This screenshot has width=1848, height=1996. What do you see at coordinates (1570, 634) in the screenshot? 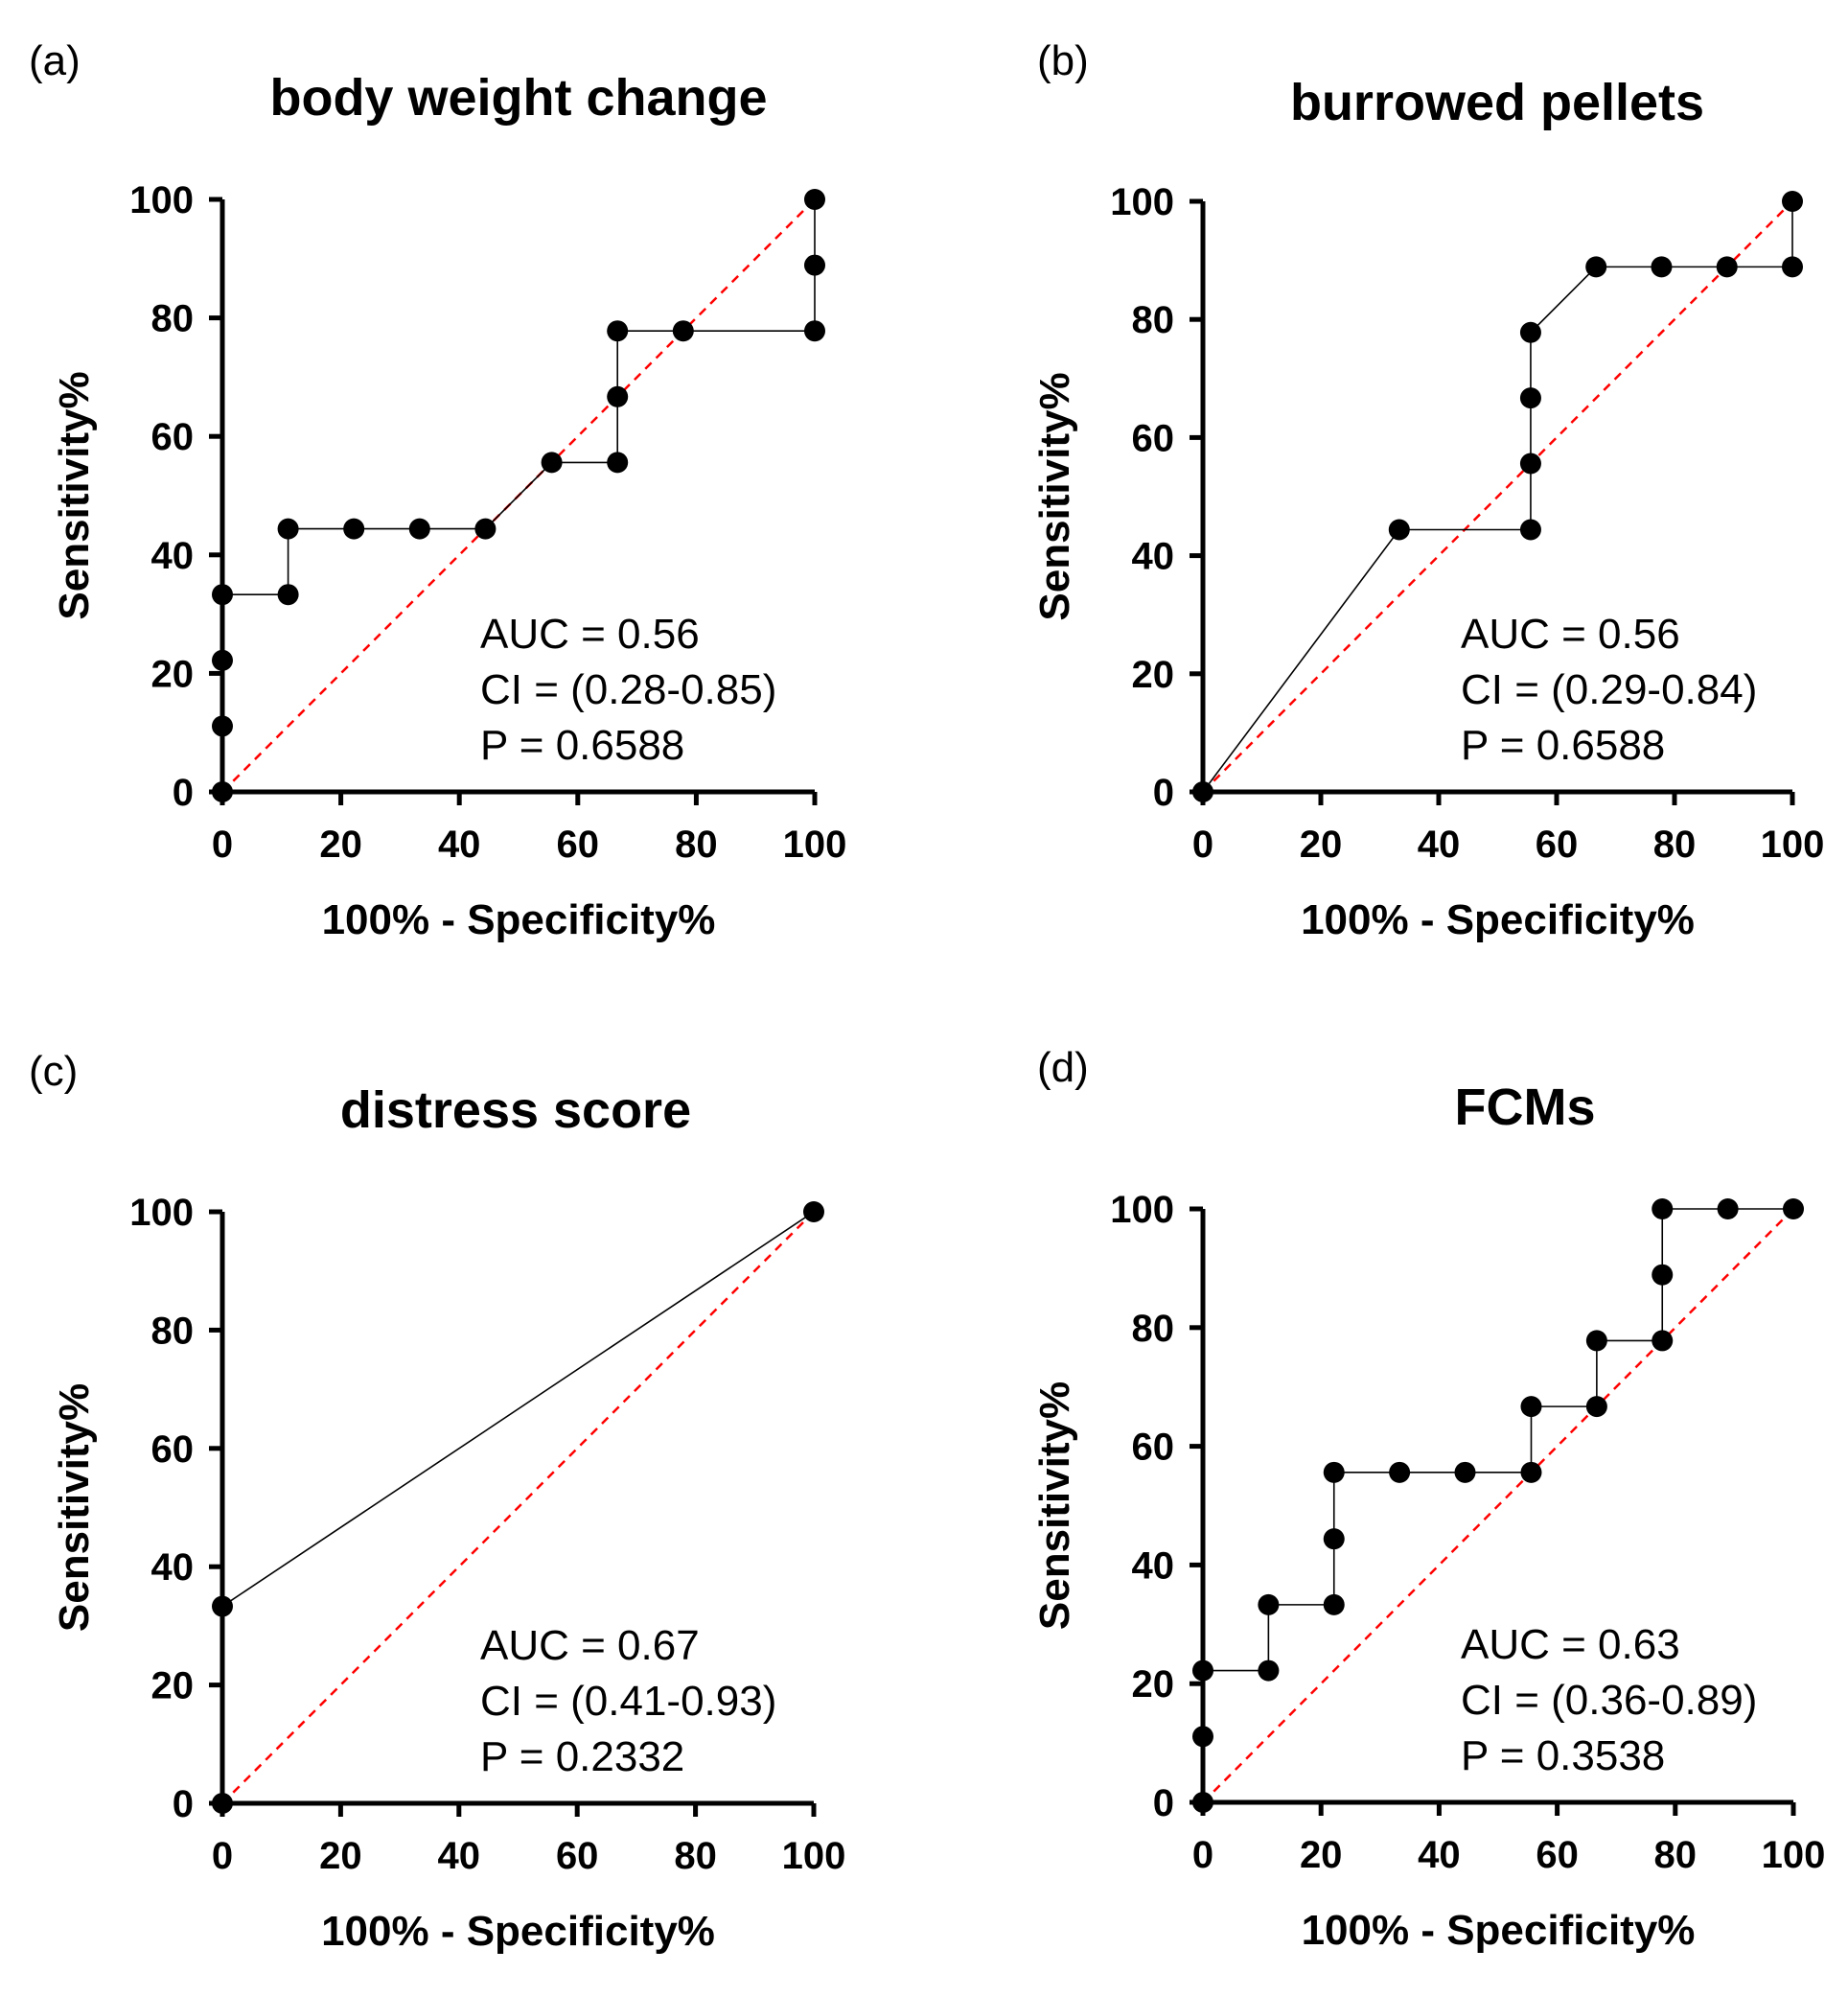
I see `stat-annotation-line: AUC = 0.56` at bounding box center [1570, 634].